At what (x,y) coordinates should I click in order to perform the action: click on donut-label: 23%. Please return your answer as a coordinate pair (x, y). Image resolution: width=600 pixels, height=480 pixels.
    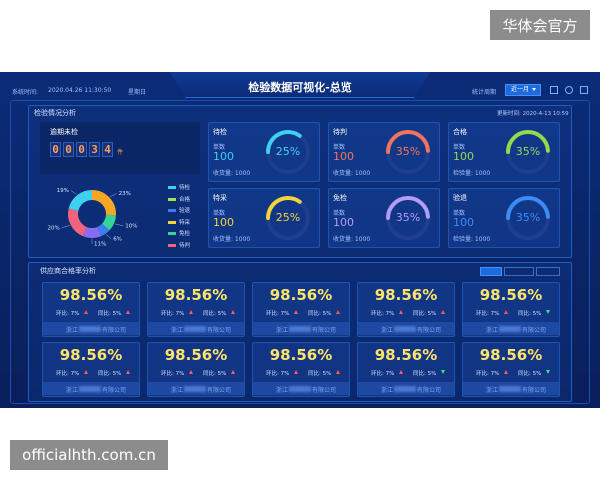
    Looking at the image, I should click on (125, 194).